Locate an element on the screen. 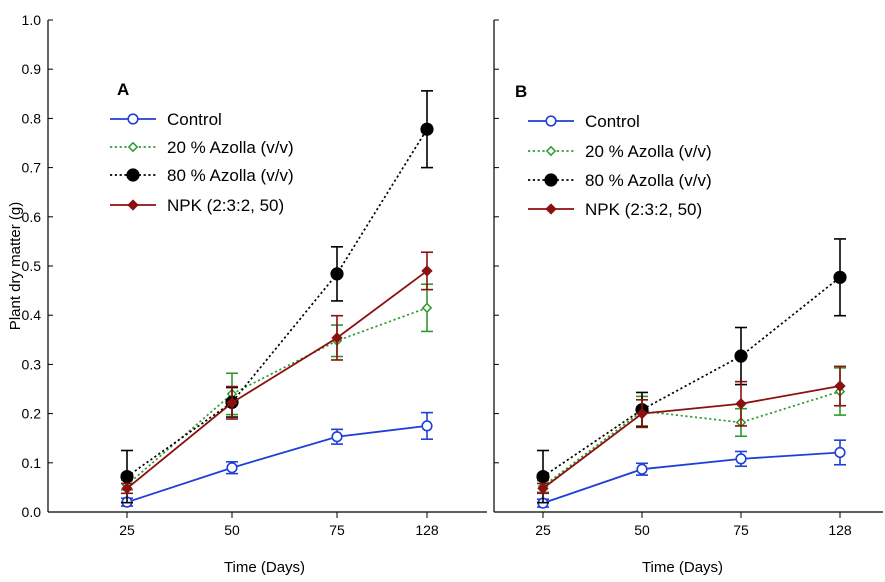  panel-label: A is located at coordinates (123, 89).